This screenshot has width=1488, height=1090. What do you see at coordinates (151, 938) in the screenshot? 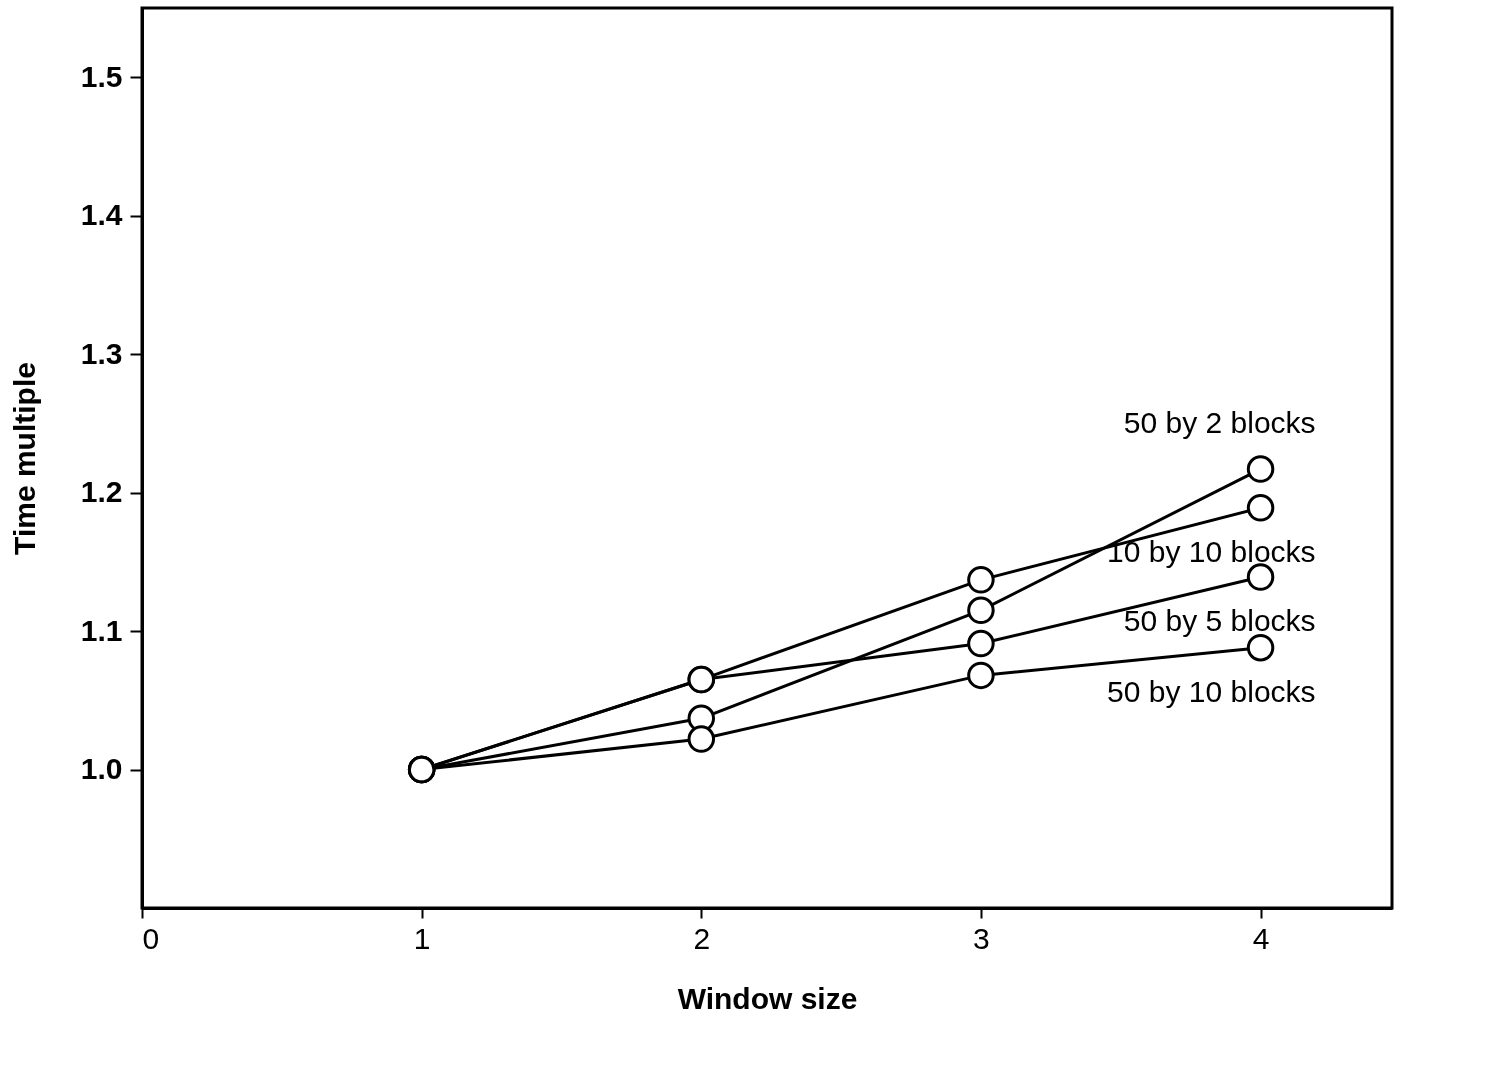
I see `x-tick-label: 0` at bounding box center [151, 938].